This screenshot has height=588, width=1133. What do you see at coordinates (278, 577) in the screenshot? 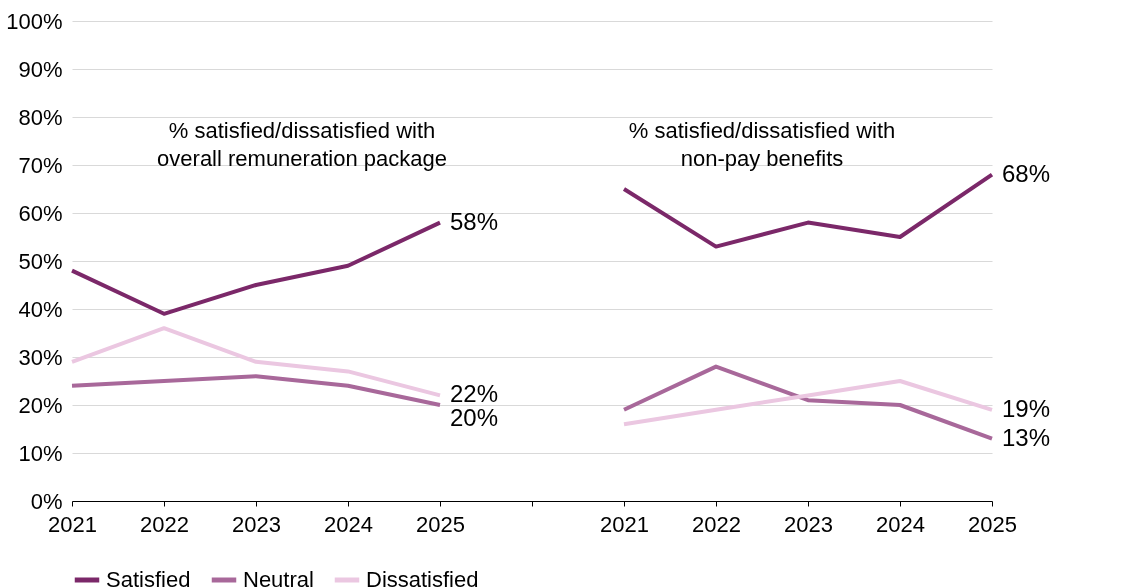
I see `legend-label: Neutral` at bounding box center [278, 577].